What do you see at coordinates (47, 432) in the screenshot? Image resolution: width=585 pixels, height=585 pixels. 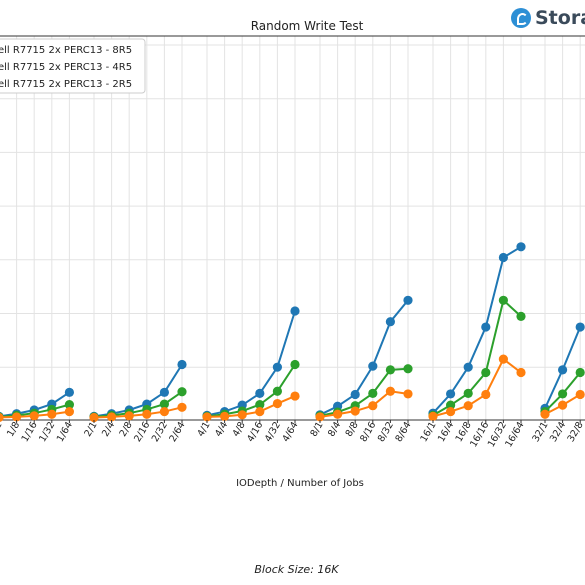 I see `x-tick-label: 1/32` at bounding box center [47, 432].